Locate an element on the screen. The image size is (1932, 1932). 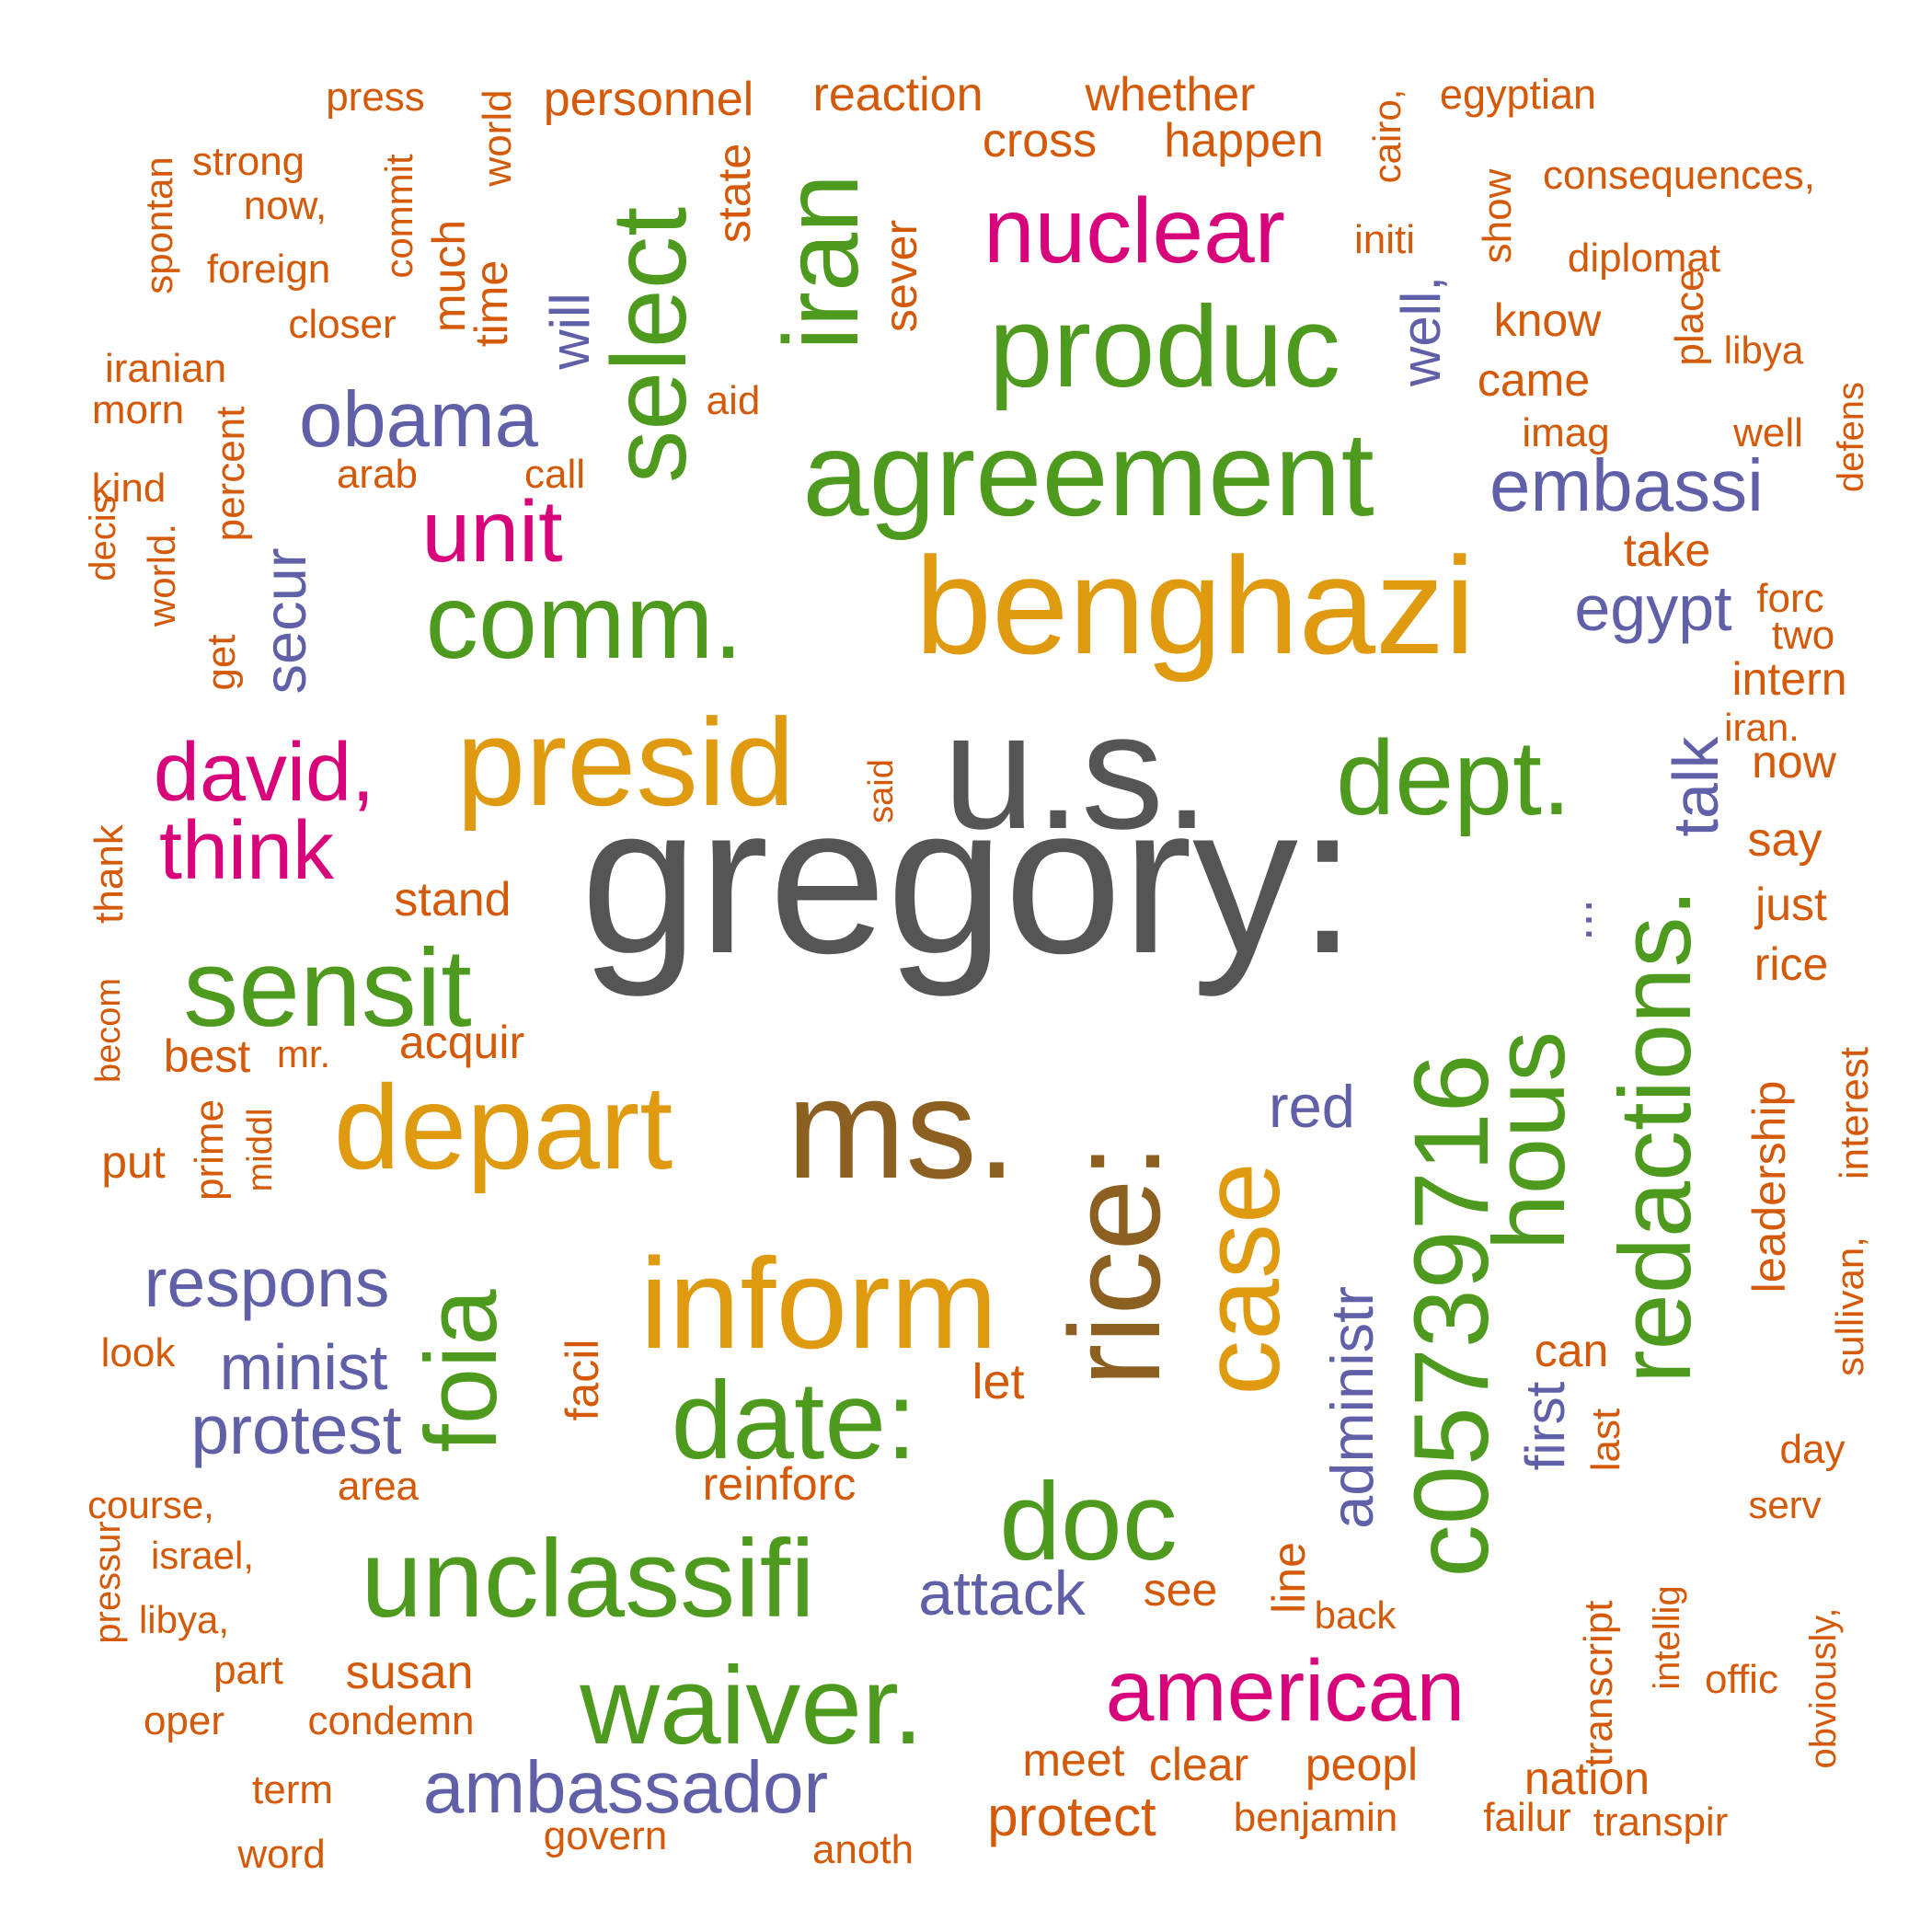
word-now: now, is located at coordinates (286, 205).